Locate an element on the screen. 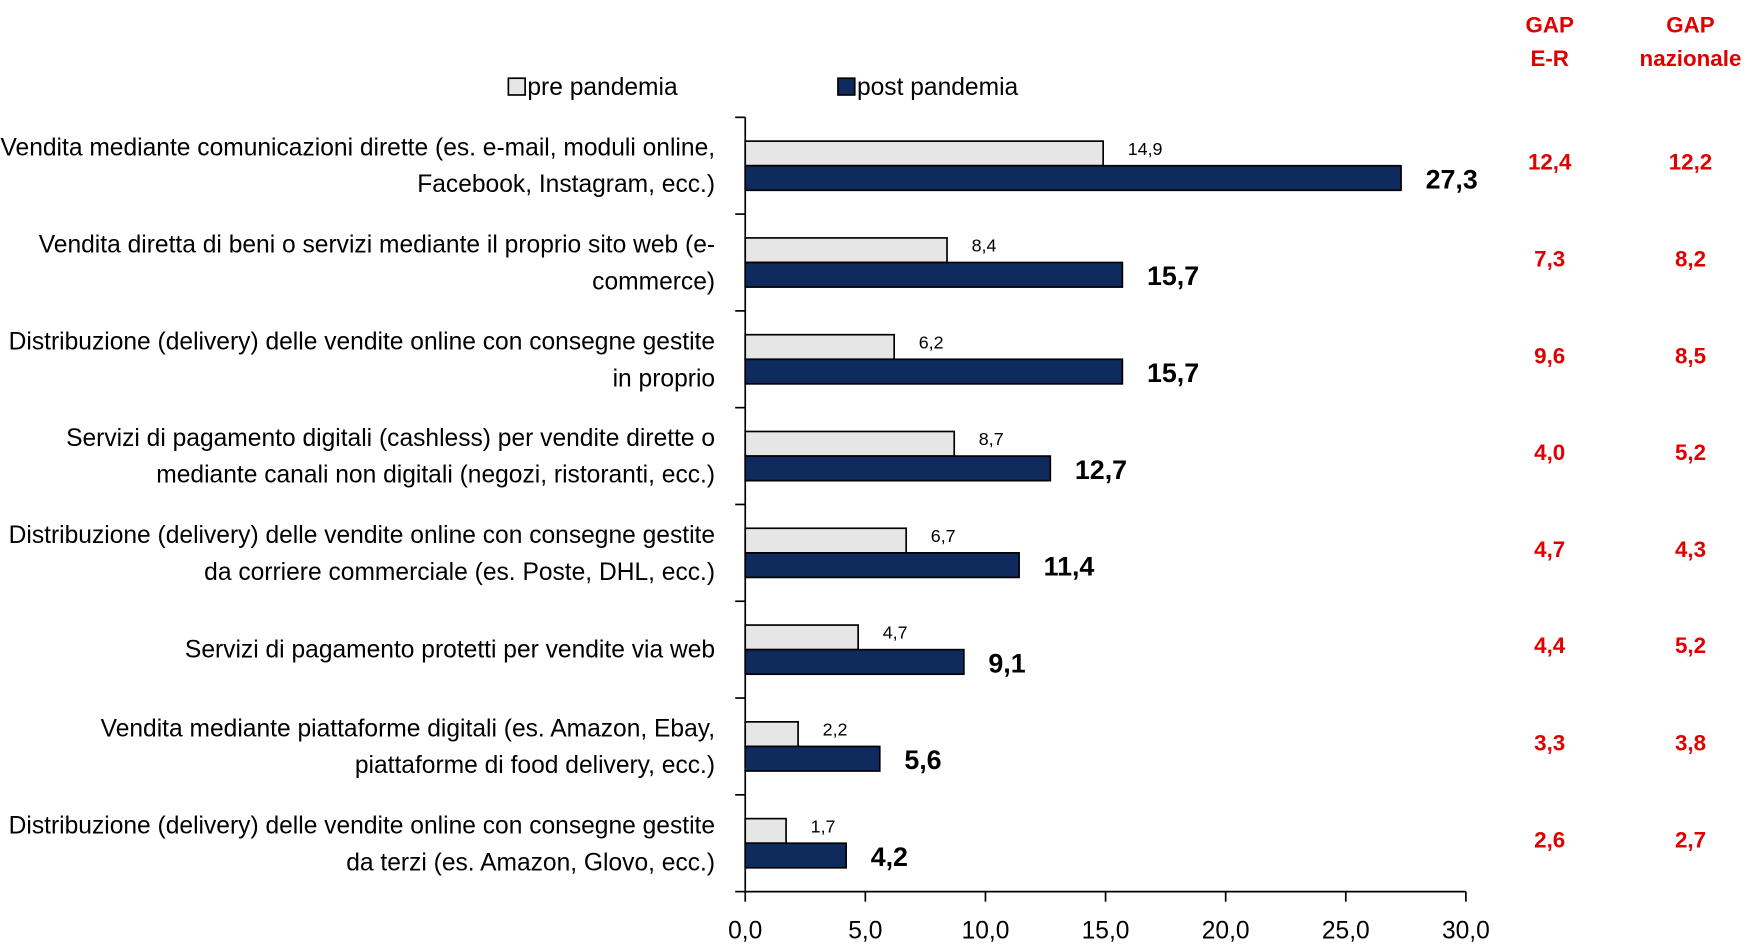 This screenshot has width=1752, height=950. gap-value: 4,4 is located at coordinates (1550, 647).